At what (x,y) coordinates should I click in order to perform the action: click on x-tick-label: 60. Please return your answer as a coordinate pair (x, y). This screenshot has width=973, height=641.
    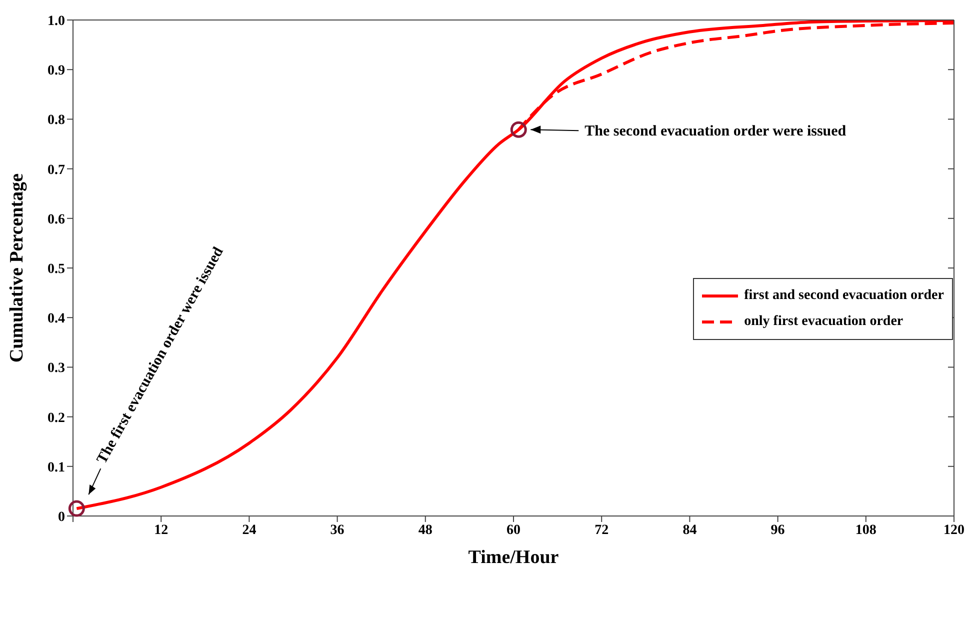
    Looking at the image, I should click on (513, 530).